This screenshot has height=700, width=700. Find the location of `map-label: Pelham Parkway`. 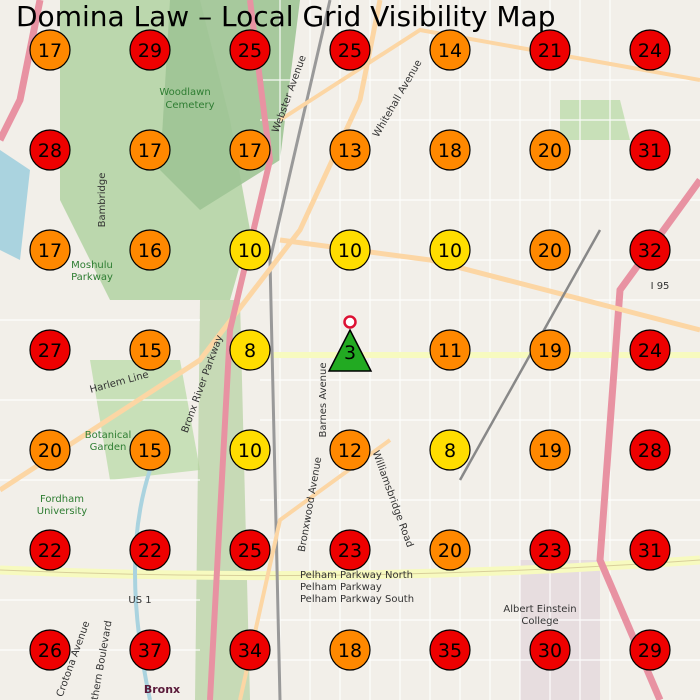

map-label: Pelham Parkway is located at coordinates (341, 587).